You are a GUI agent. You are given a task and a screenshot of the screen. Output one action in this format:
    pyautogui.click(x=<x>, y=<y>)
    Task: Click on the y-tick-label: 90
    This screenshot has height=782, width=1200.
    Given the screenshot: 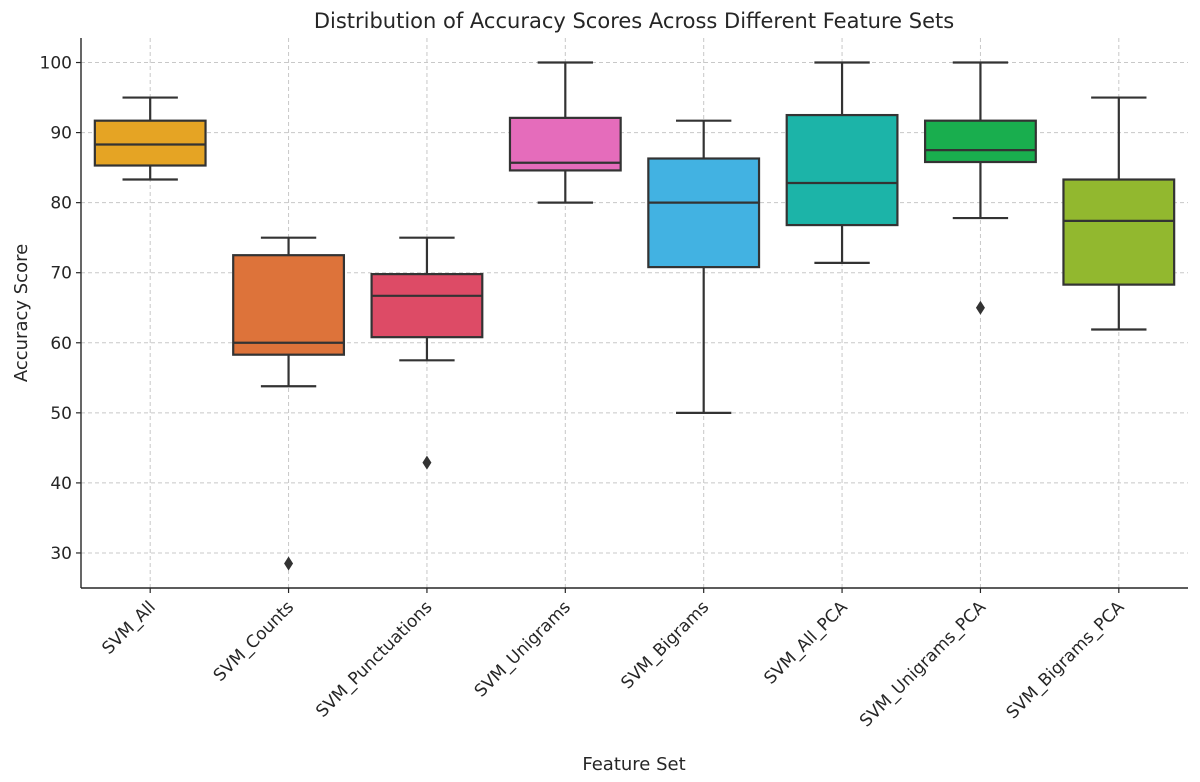 What is the action you would take?
    pyautogui.click(x=61, y=134)
    